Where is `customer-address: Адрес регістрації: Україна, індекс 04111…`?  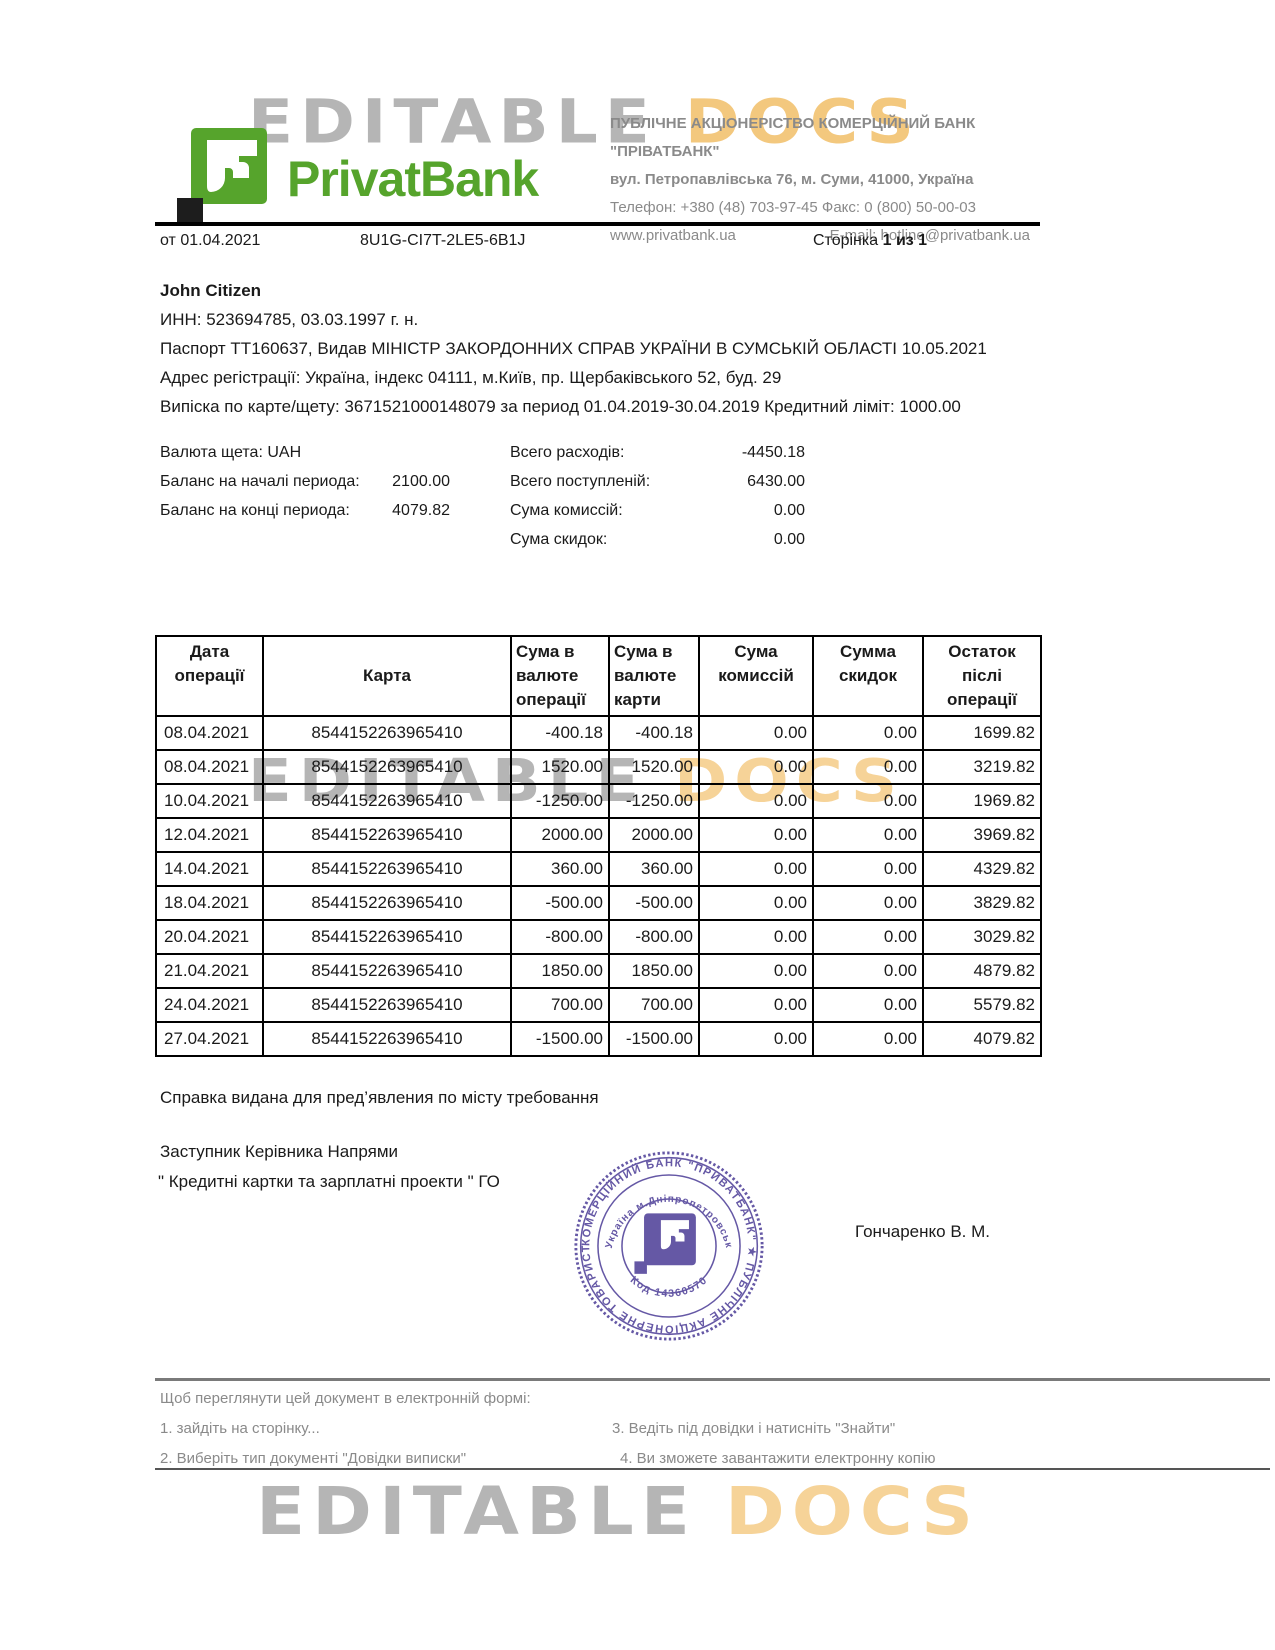
customer-address: Адрес регістрації: Україна, індекс 04111… is located at coordinates (471, 377).